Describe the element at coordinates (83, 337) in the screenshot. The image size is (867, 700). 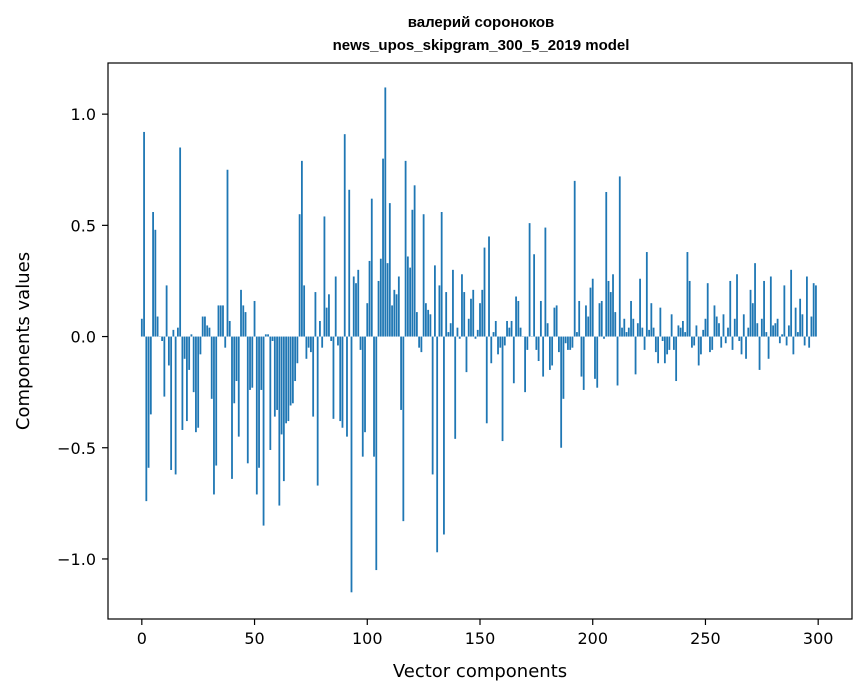
I see `y-tick-label: 0.0` at that location.